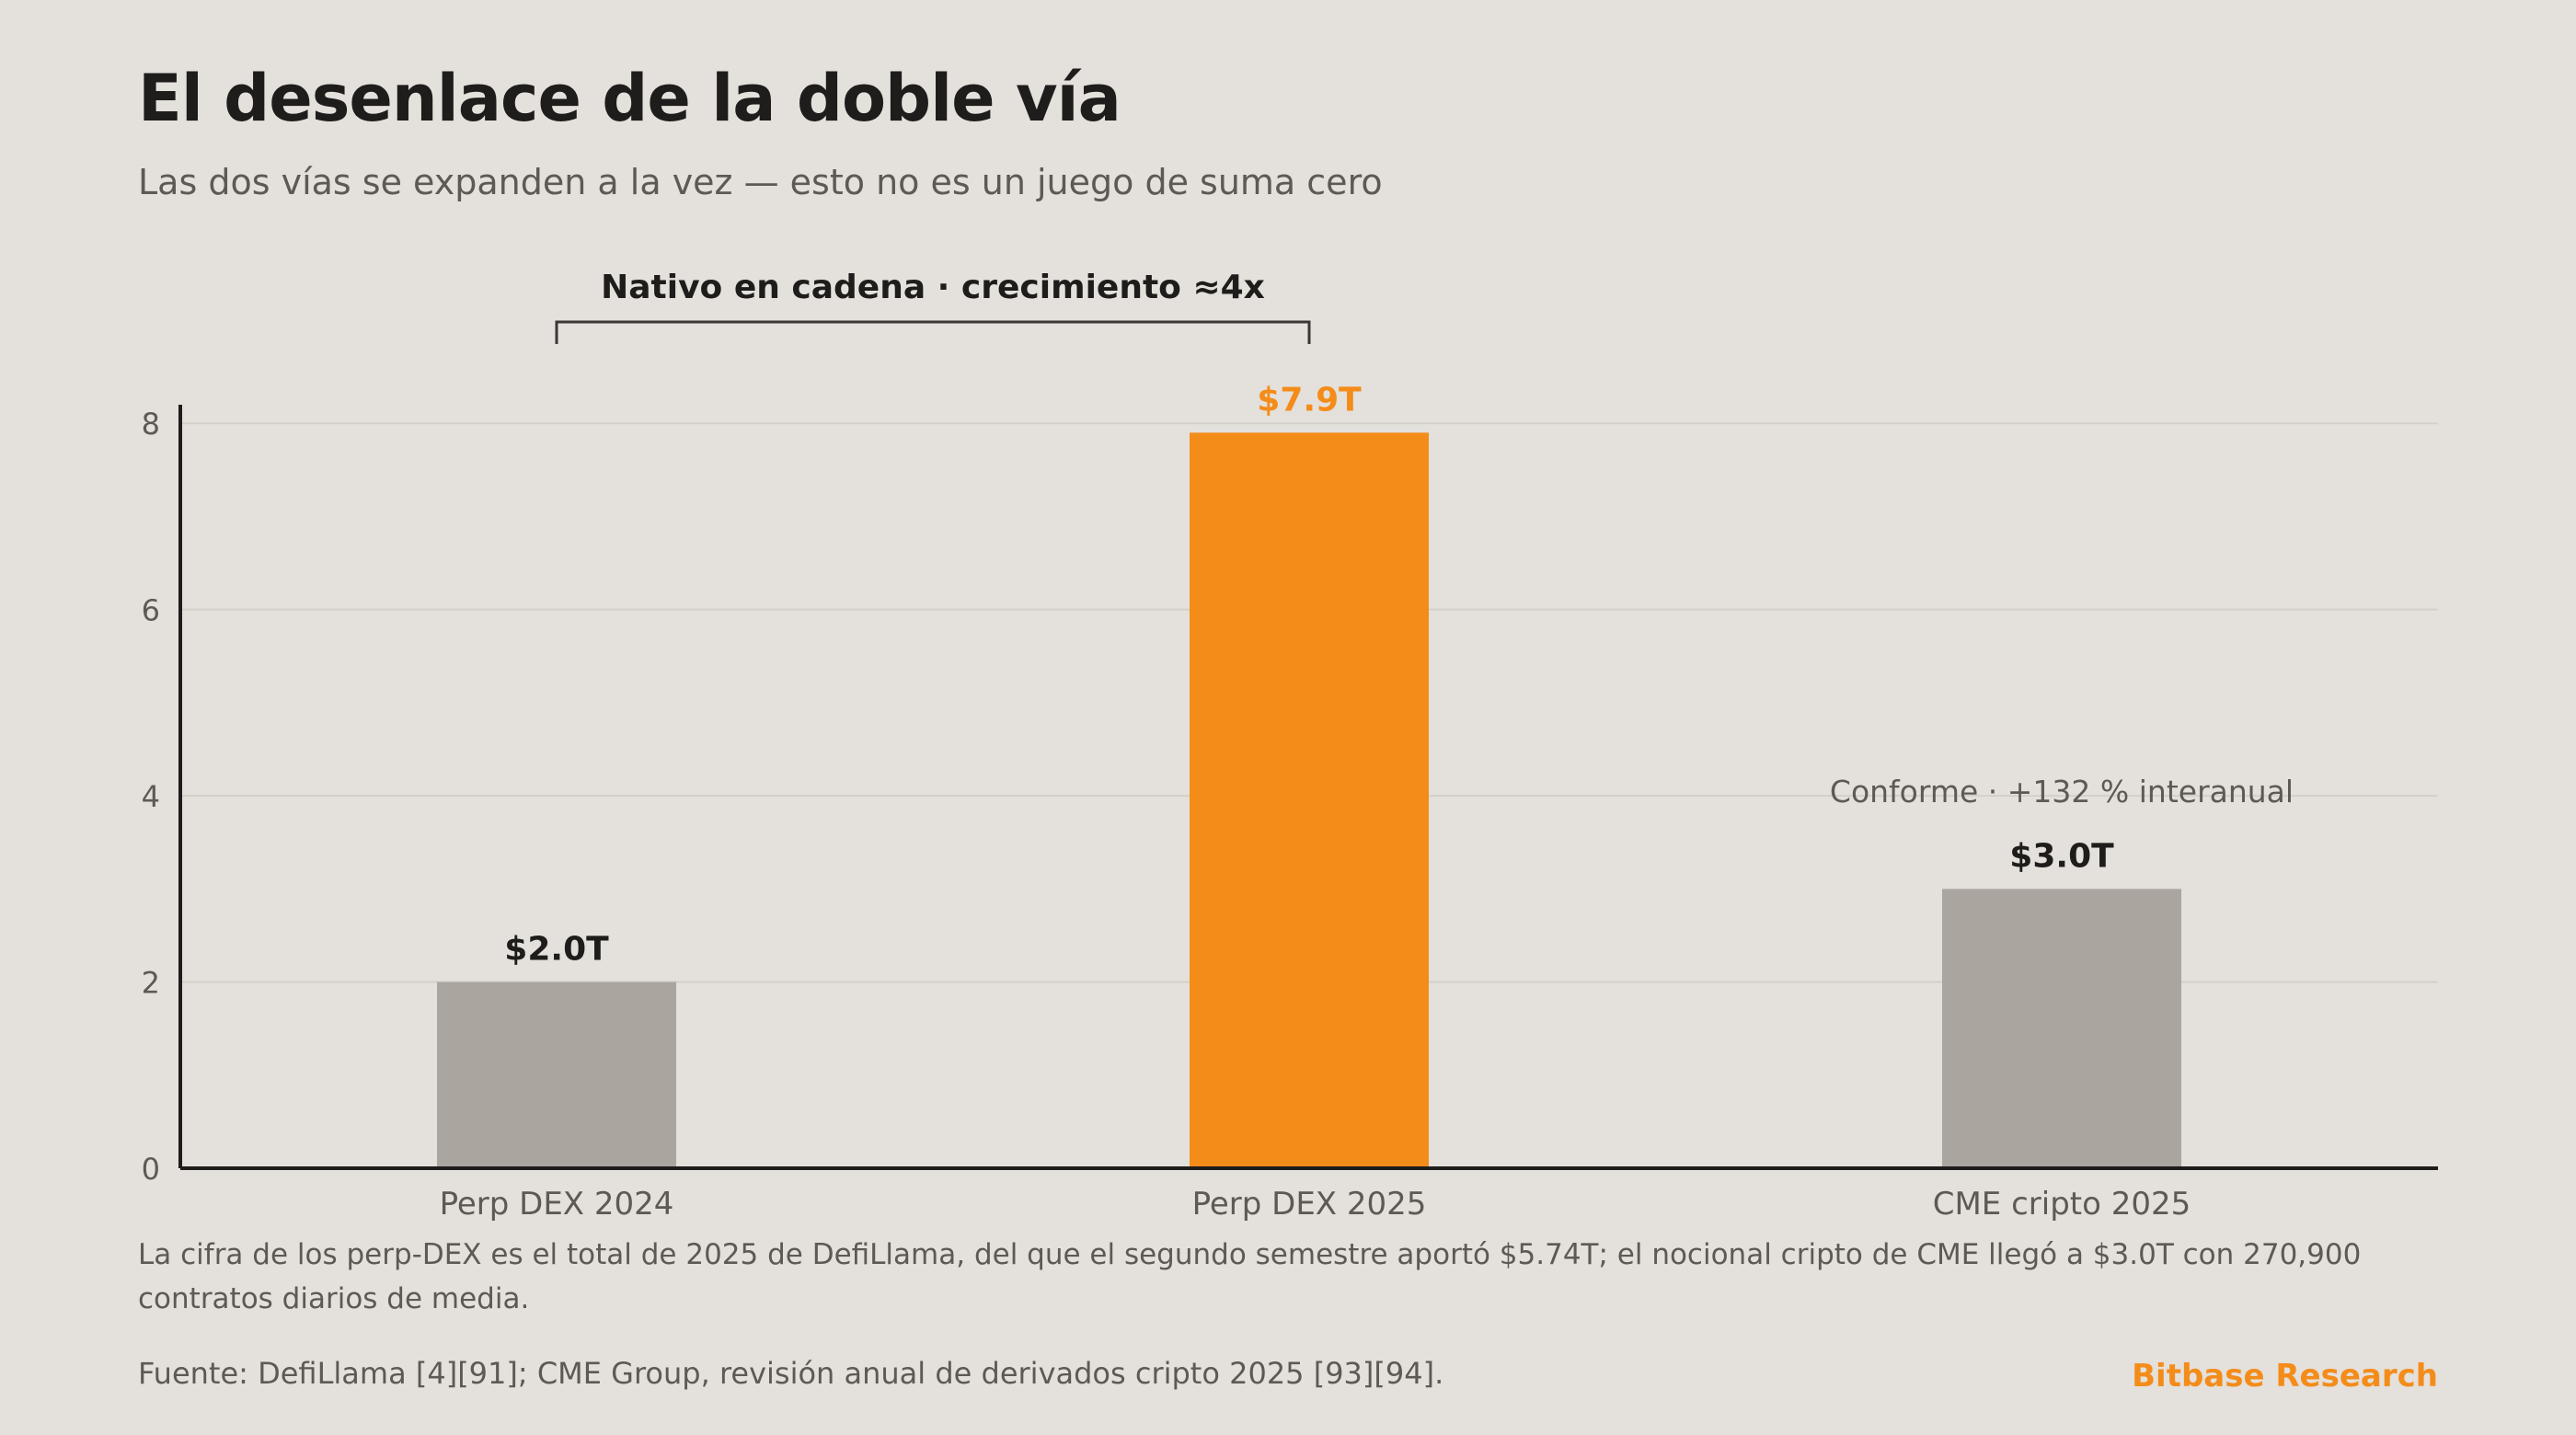 The height and width of the screenshot is (1435, 2576). Describe the element at coordinates (1309, 1204) in the screenshot. I see `x-tick-label: Perp DEX 2025` at that location.